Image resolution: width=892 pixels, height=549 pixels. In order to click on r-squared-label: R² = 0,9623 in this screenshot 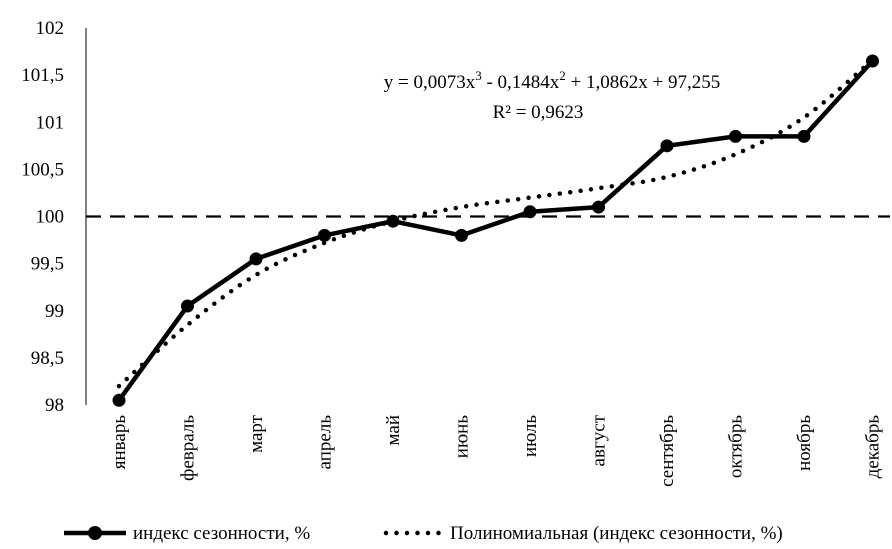, I will do `click(538, 112)`.